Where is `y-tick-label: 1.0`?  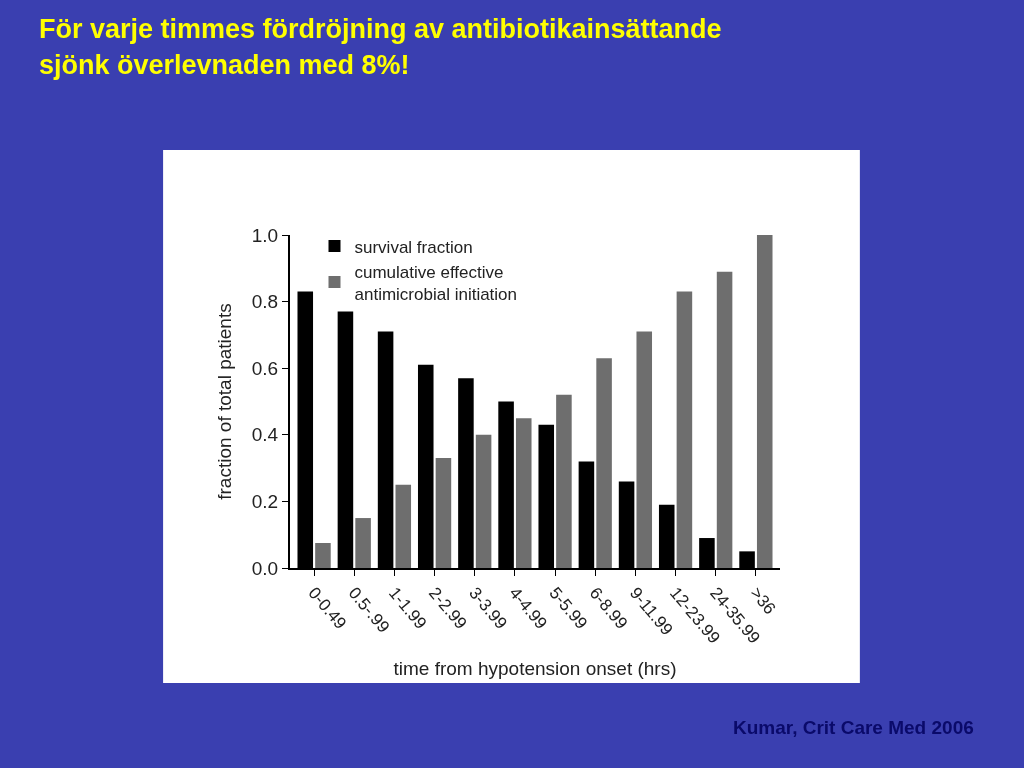
y-tick-label: 1.0 is located at coordinates (265, 235).